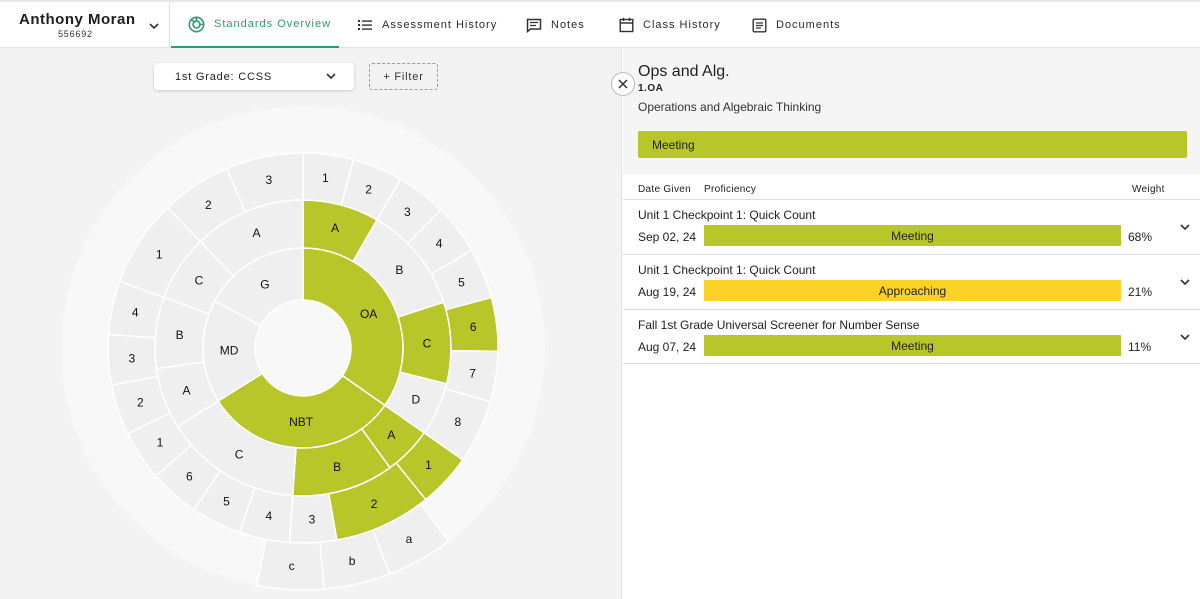 Image resolution: width=1200 pixels, height=599 pixels. I want to click on calendar-icon, so click(626, 25).